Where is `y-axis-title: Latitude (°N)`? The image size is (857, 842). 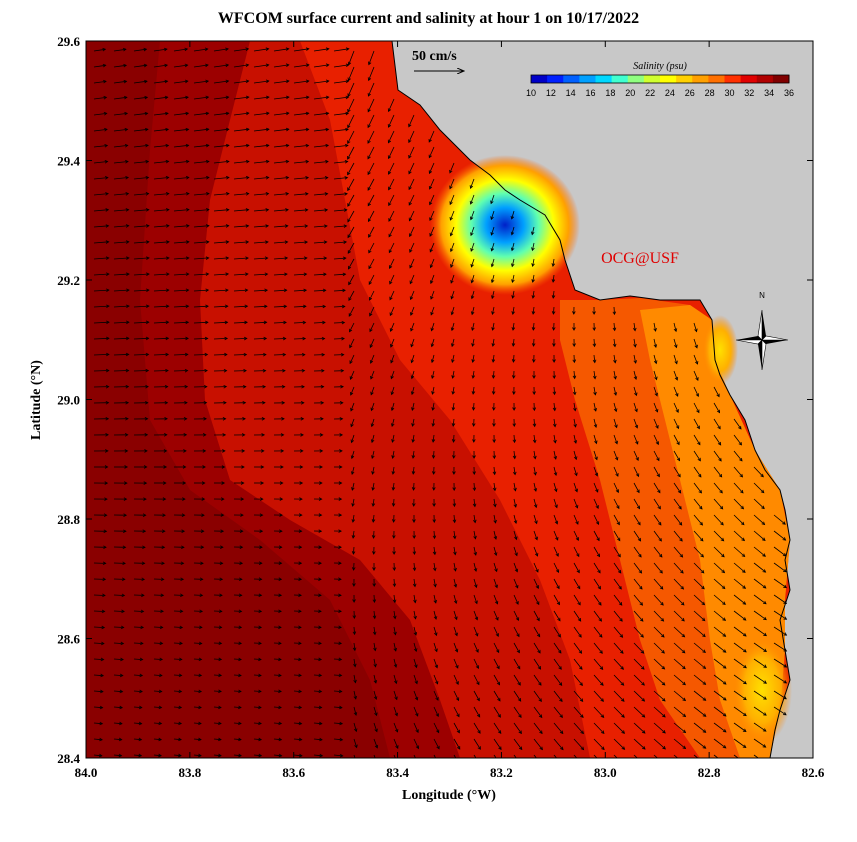
y-axis-title: Latitude (°N) is located at coordinates (36, 400).